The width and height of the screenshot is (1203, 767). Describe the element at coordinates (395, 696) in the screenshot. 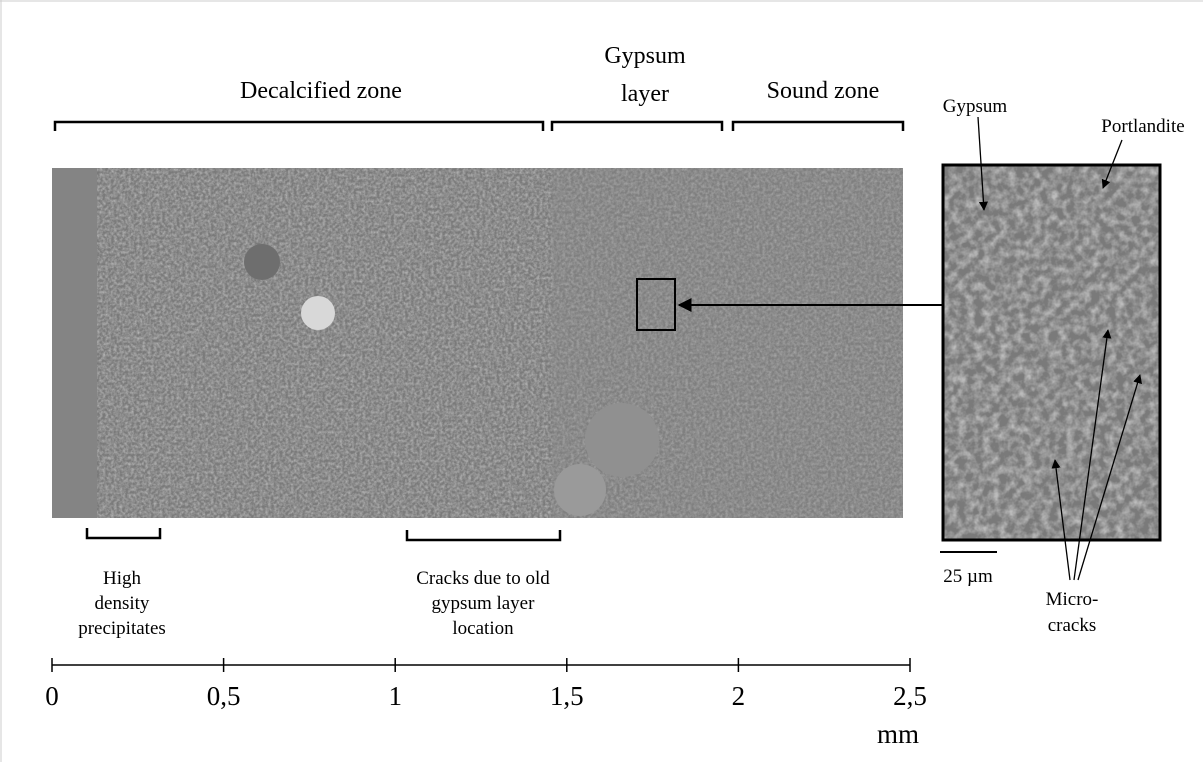

I see `tick-label: 1` at that location.